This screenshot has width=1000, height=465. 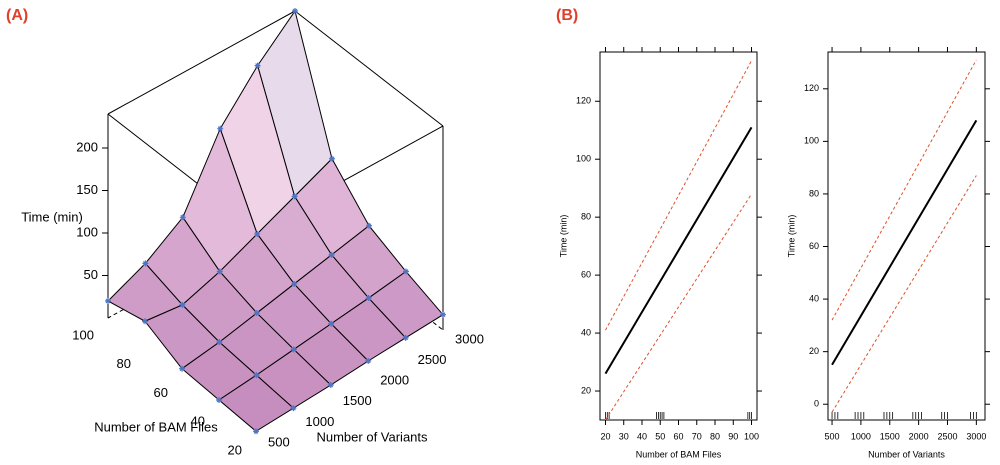 What do you see at coordinates (17, 15) in the screenshot?
I see `panel-label: (A)` at bounding box center [17, 15].